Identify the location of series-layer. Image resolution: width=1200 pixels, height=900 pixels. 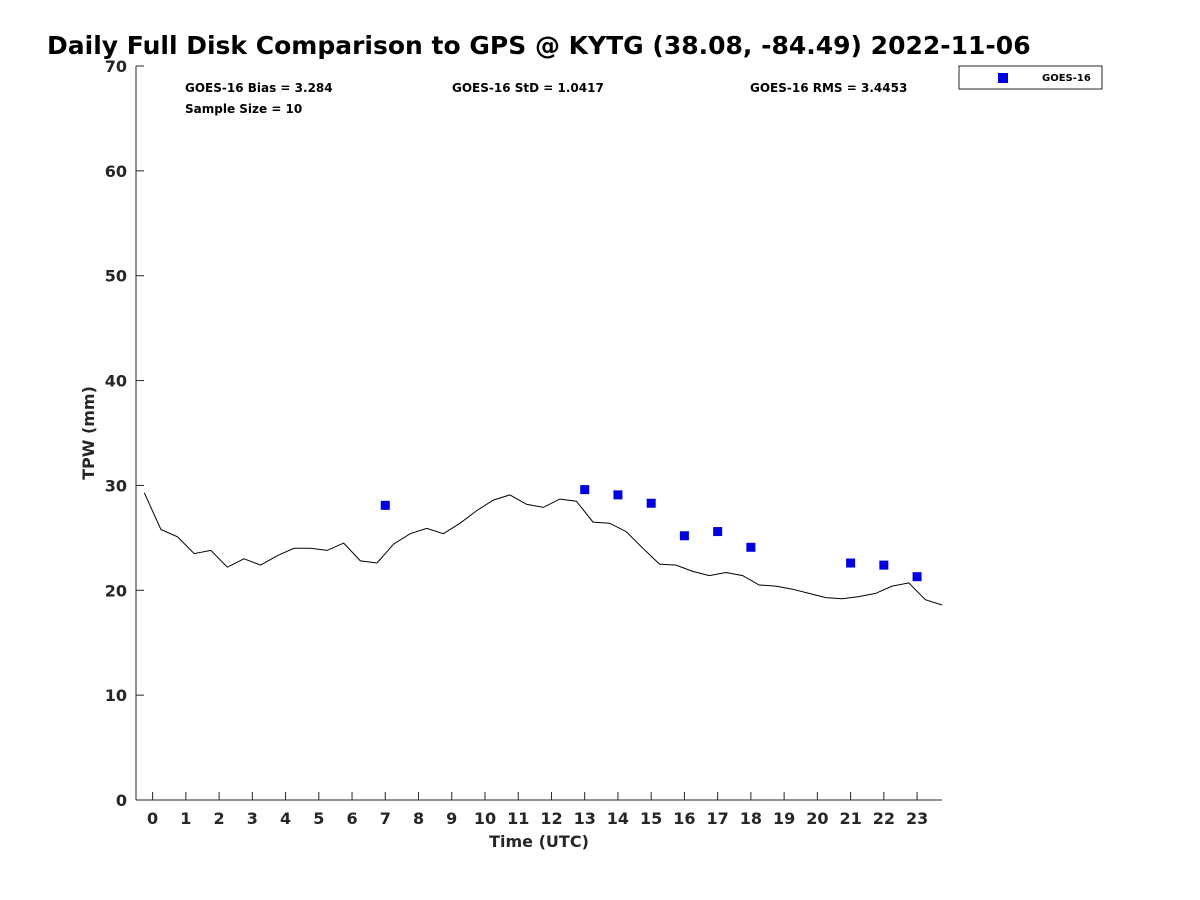
(543, 545).